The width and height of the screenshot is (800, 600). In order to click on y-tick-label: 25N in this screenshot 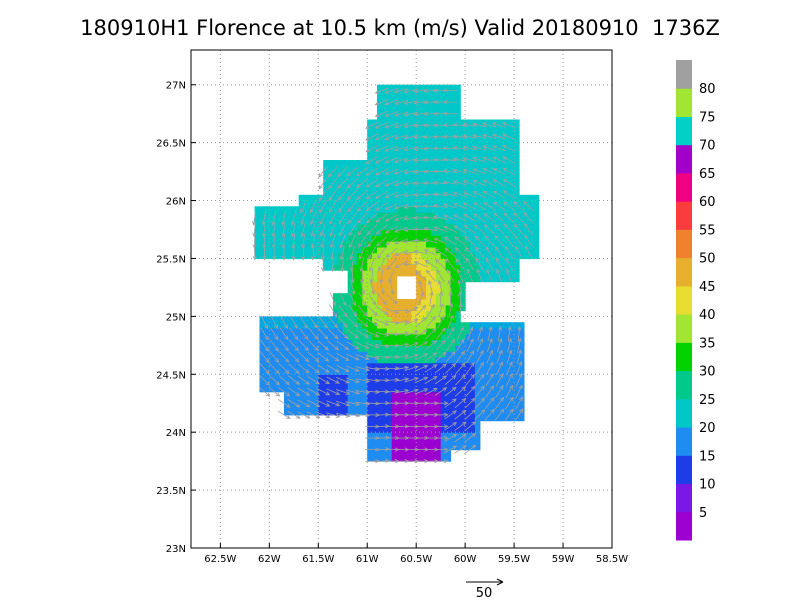, I will do `click(176, 317)`.